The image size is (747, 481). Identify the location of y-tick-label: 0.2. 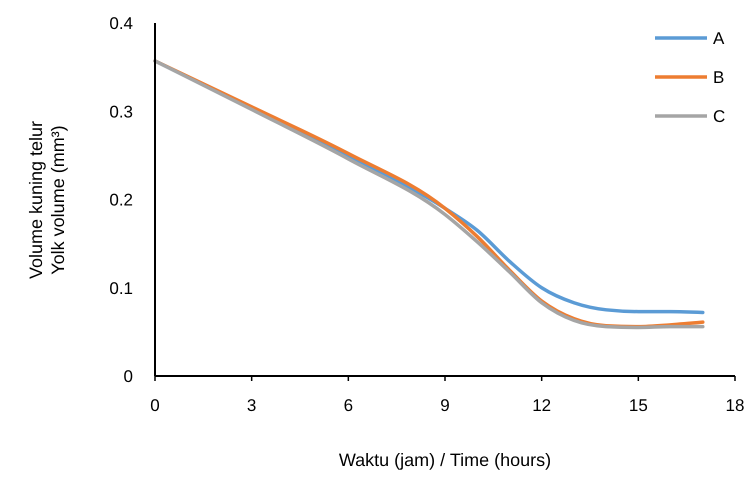
(121, 200).